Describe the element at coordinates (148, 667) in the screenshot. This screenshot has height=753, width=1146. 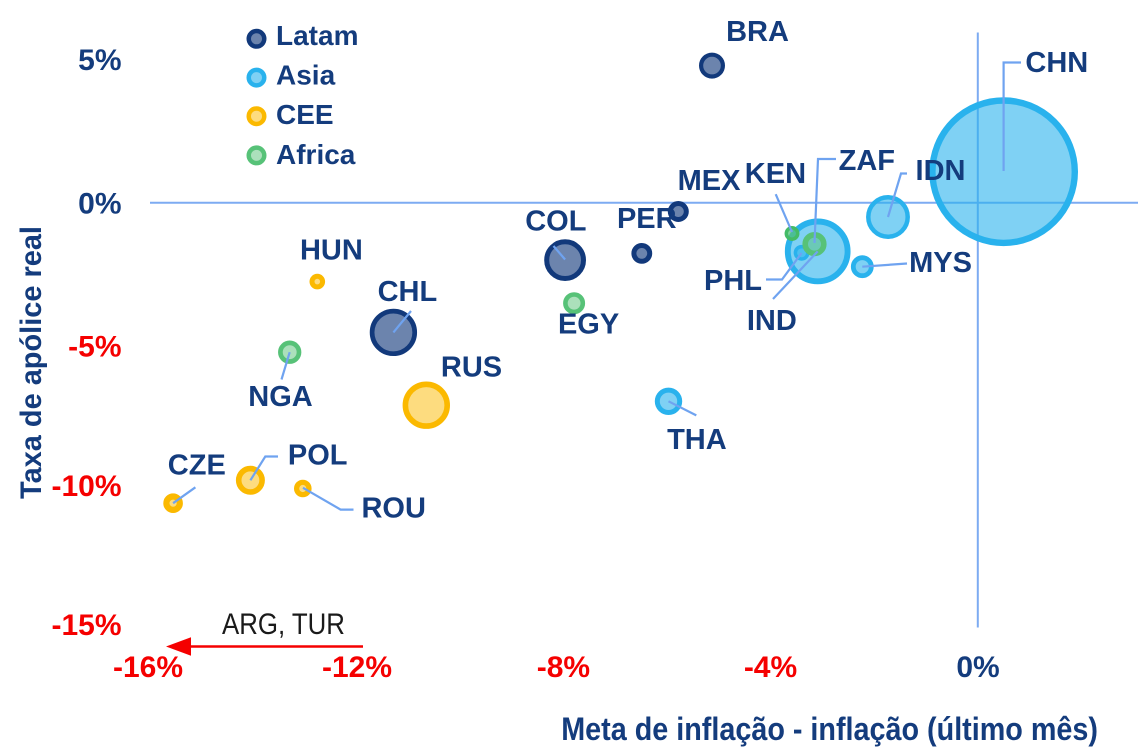
I see `svg-text: -16%` at that location.